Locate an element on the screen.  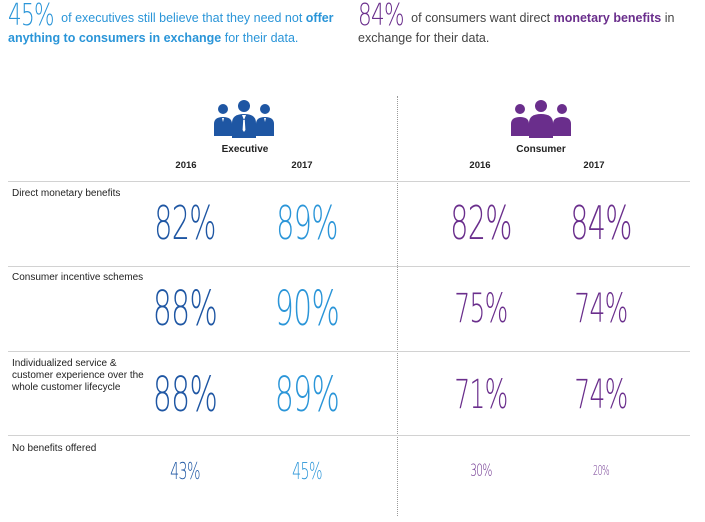
executive-year-2017: 2017 is located at coordinates (302, 165).